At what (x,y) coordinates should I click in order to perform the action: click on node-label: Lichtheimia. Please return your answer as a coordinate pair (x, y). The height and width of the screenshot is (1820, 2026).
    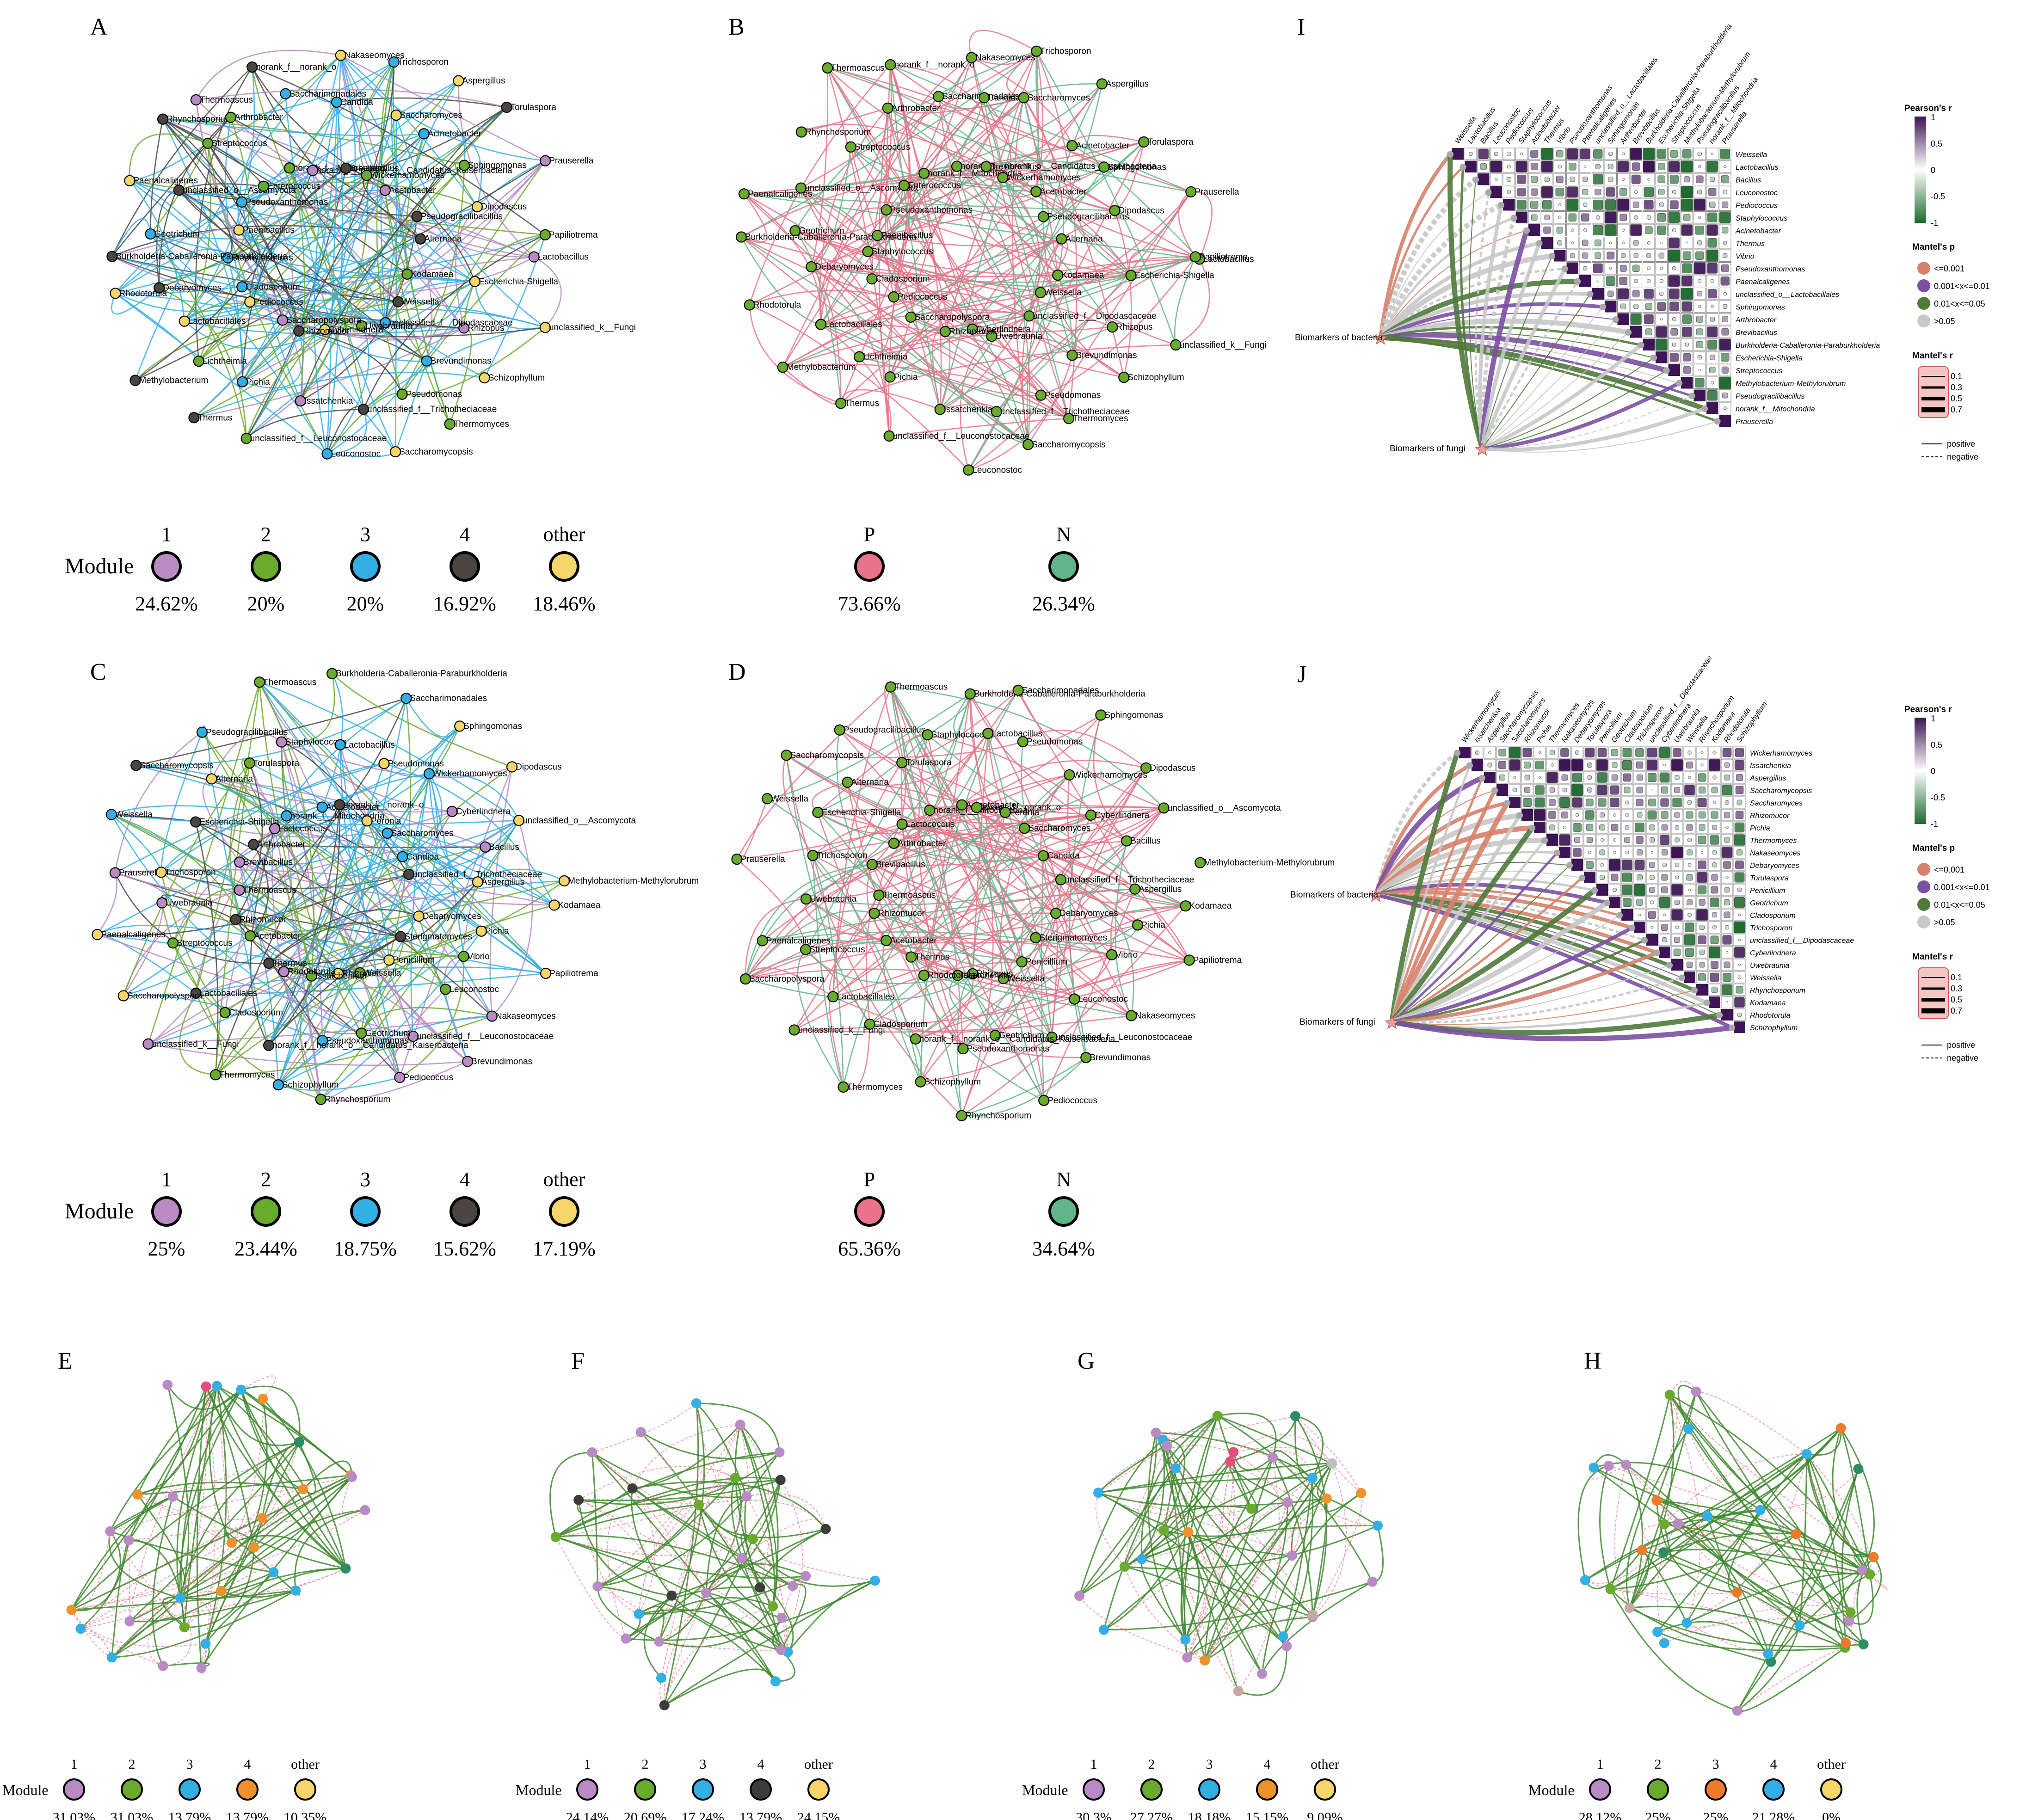
    Looking at the image, I should click on (886, 357).